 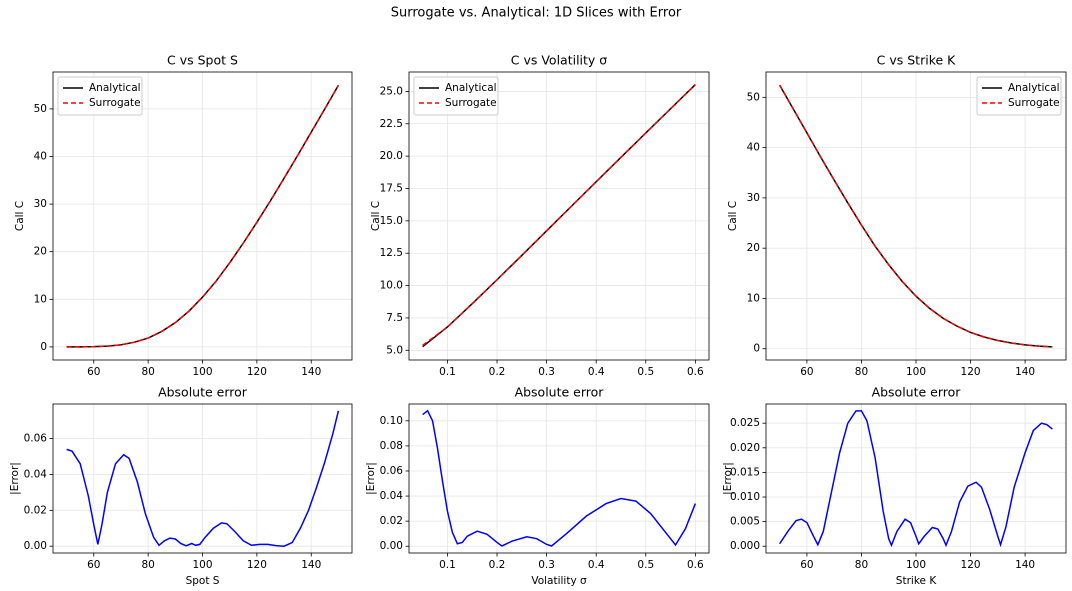 I want to click on y-tick-label: 25.0, so click(x=391, y=91).